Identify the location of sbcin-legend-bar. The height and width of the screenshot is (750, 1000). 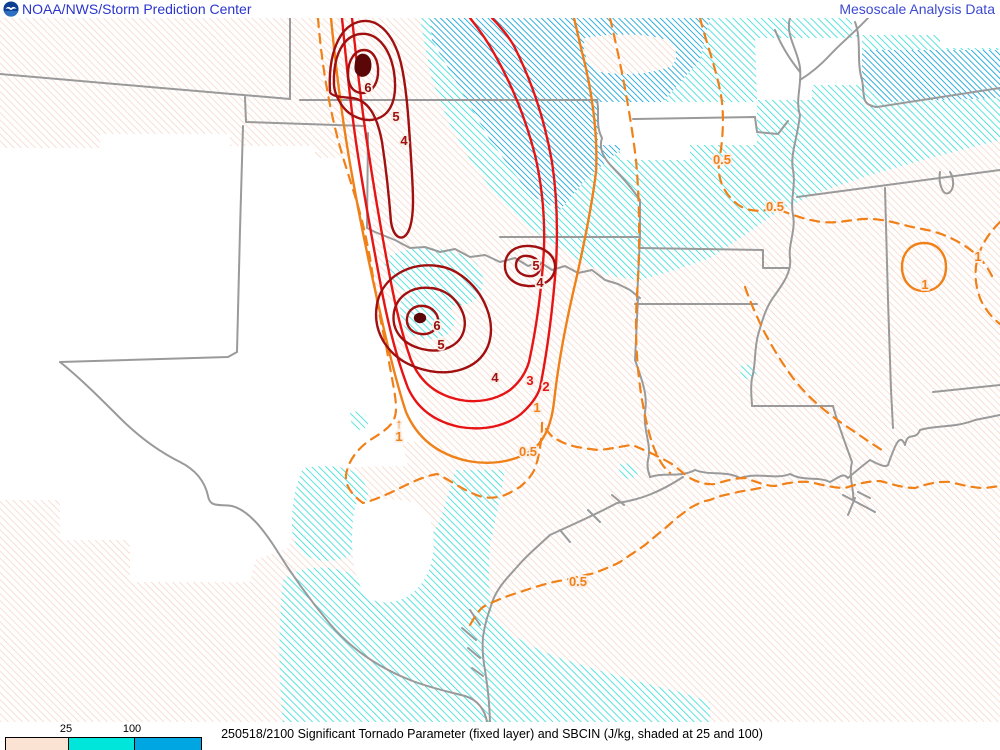
(103, 743).